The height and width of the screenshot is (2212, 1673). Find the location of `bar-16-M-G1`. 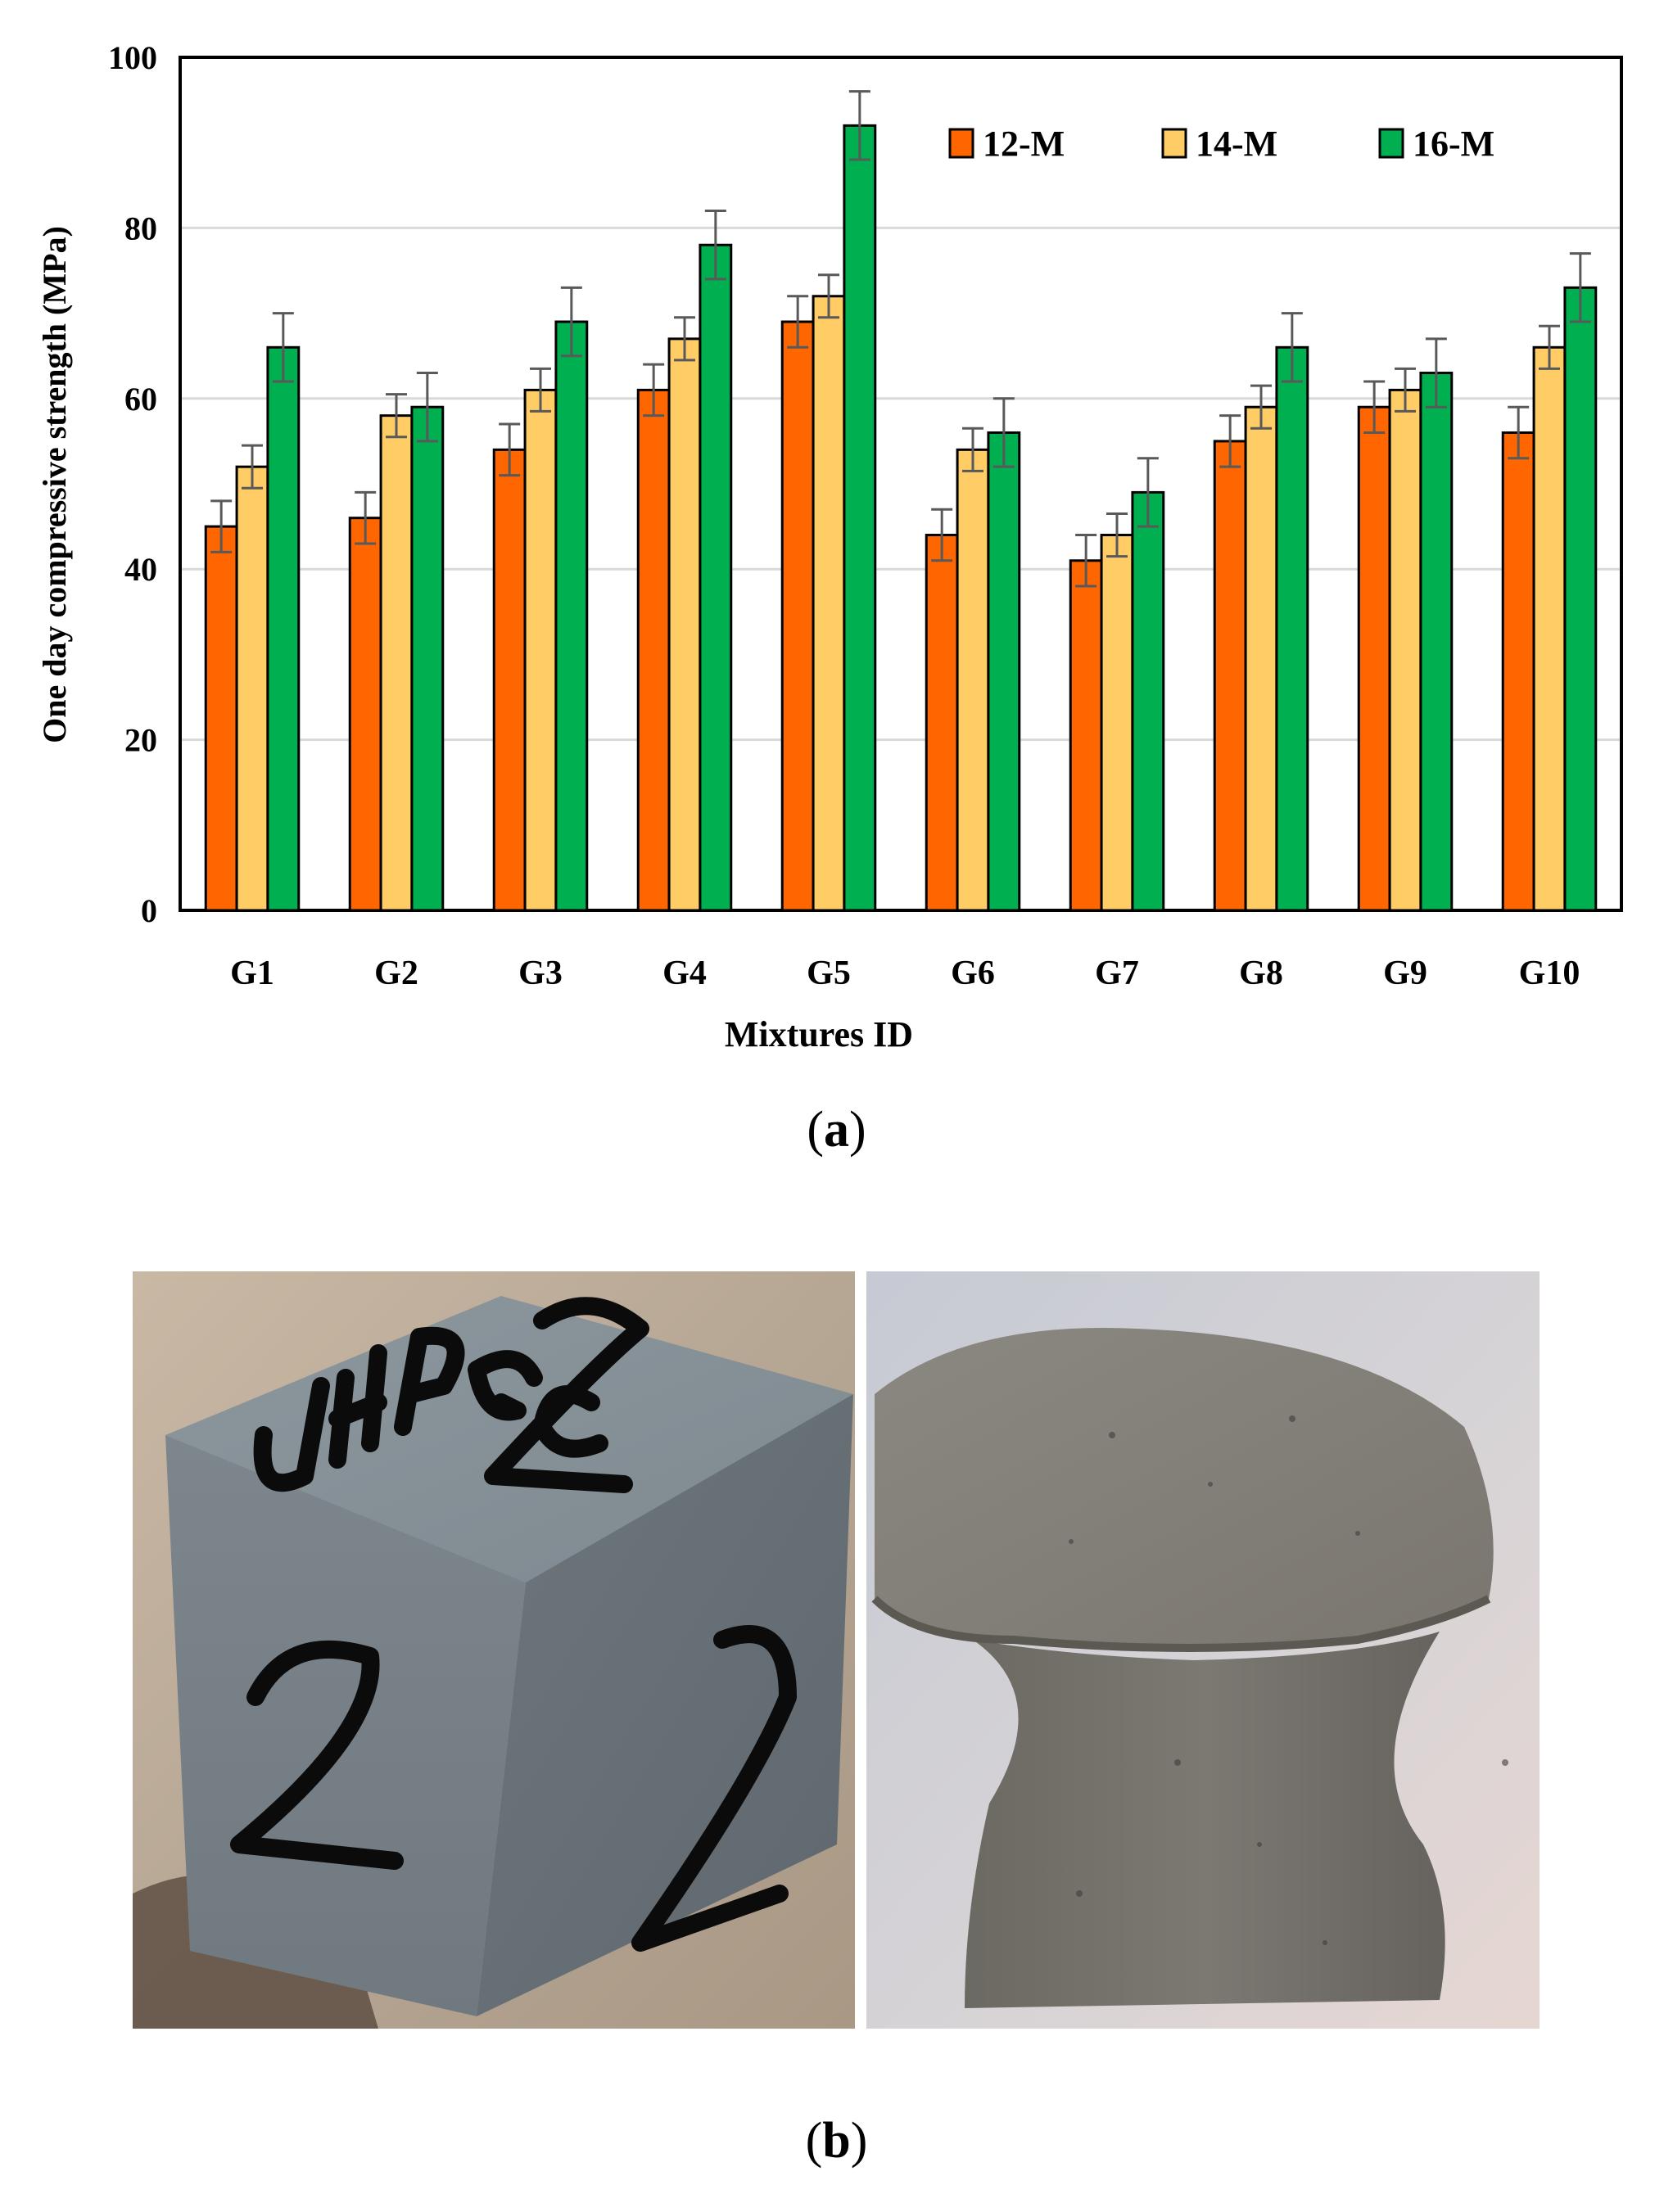

bar-16-M-G1 is located at coordinates (283, 628).